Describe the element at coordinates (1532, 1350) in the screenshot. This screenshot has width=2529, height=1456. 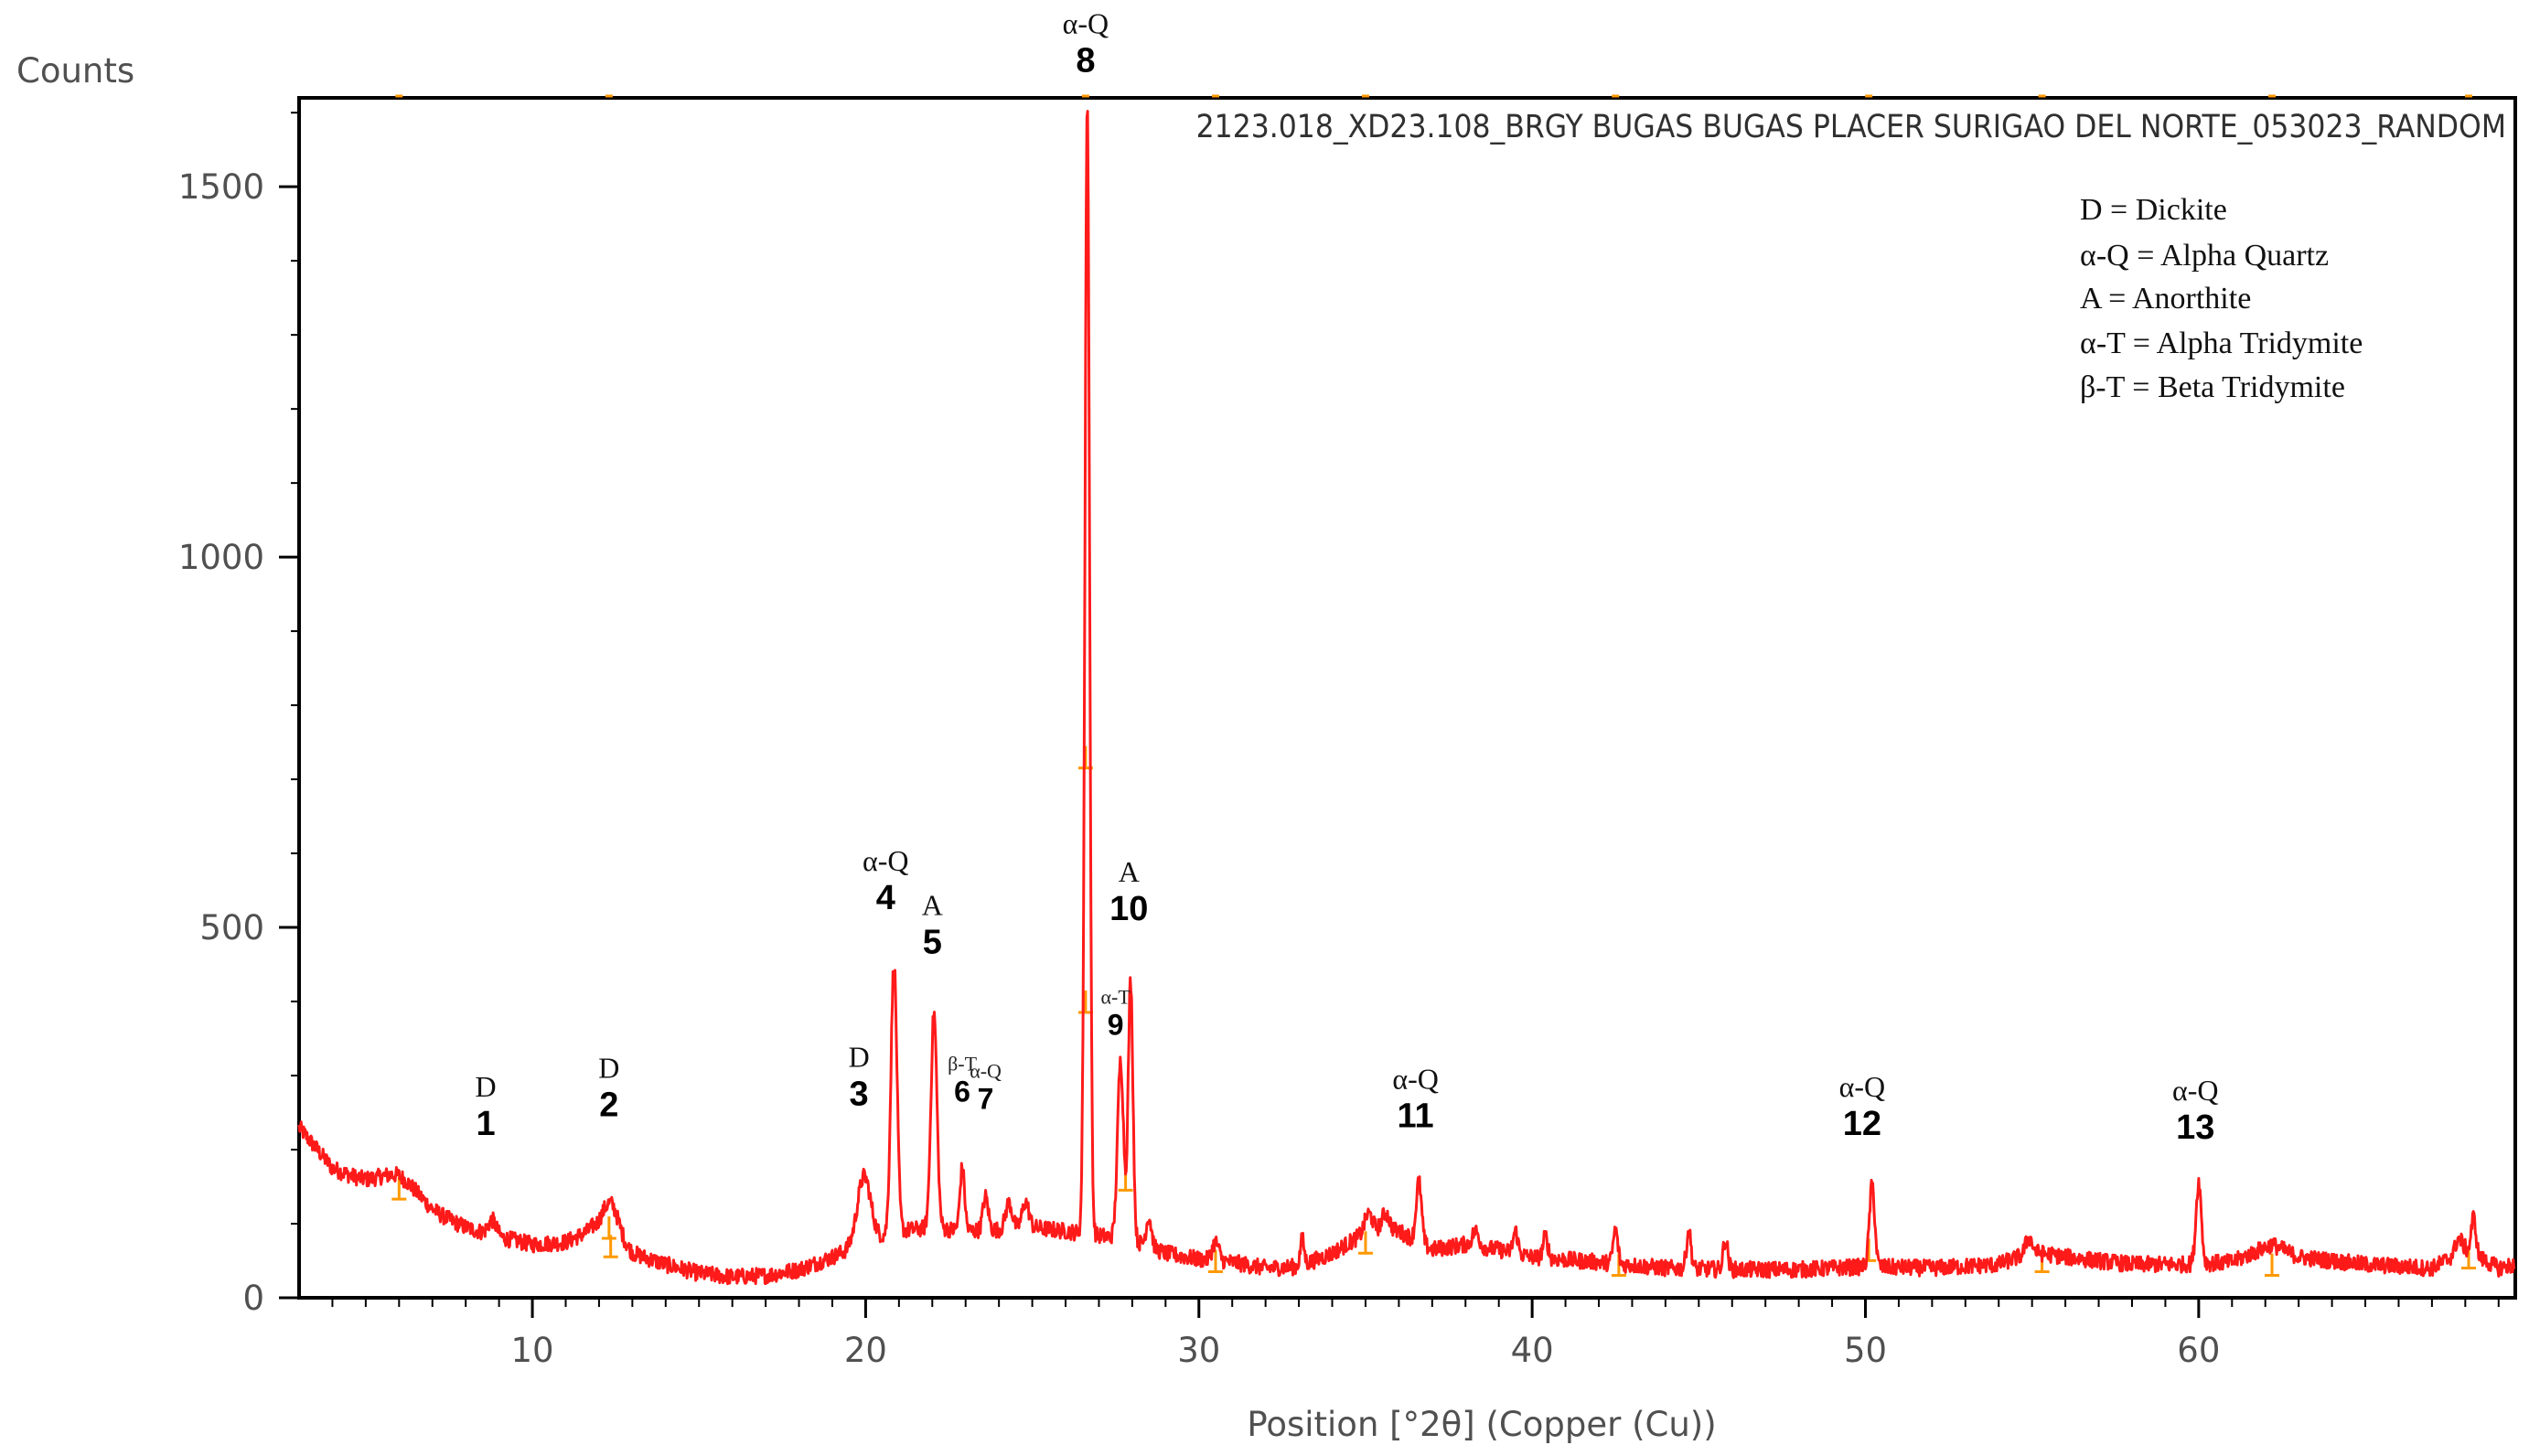
I see `x-tick-label: 40` at that location.